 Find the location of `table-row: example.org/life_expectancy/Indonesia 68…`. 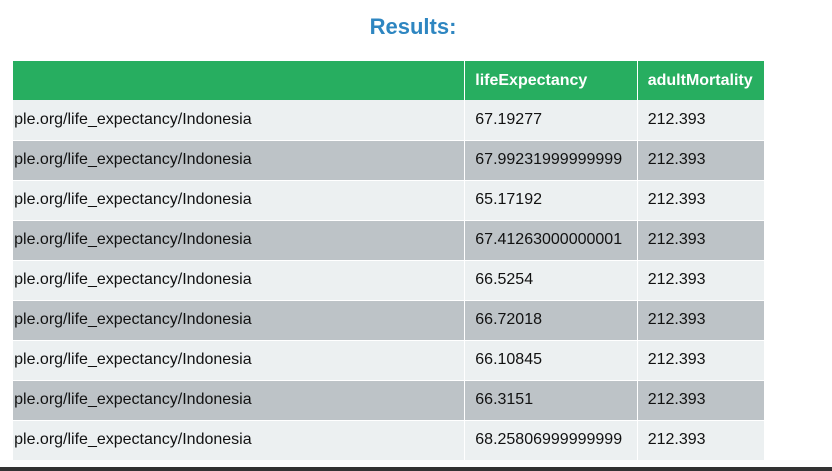

table-row: example.org/life_expectancy/Indonesia 68… is located at coordinates (389, 439).